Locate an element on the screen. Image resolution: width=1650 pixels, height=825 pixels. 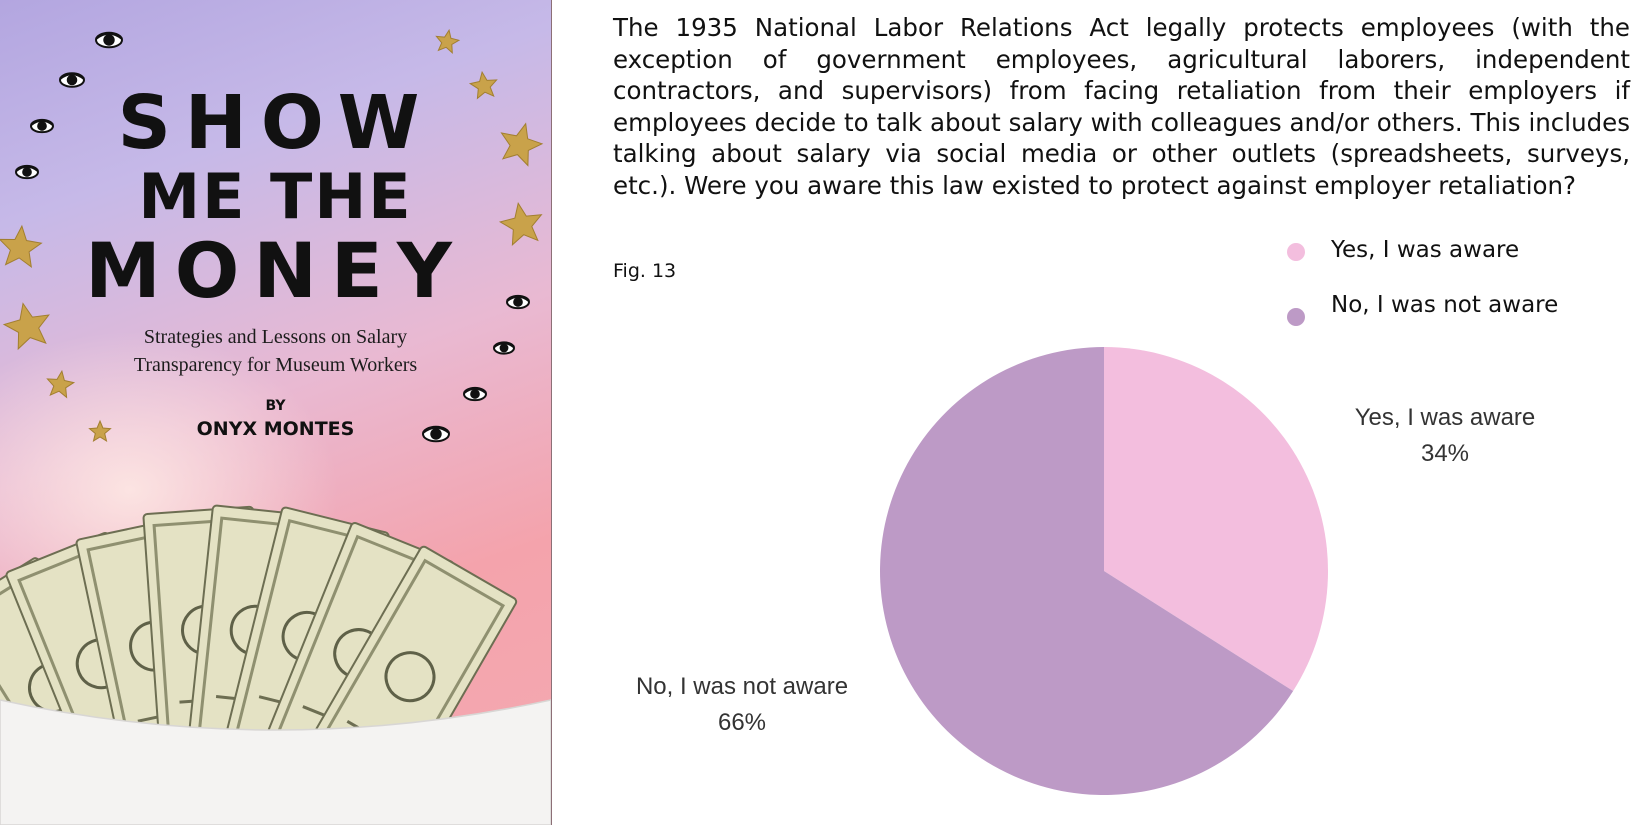
slice-label-yes: Yes, I was aware 34% is located at coordinates (1445, 436).